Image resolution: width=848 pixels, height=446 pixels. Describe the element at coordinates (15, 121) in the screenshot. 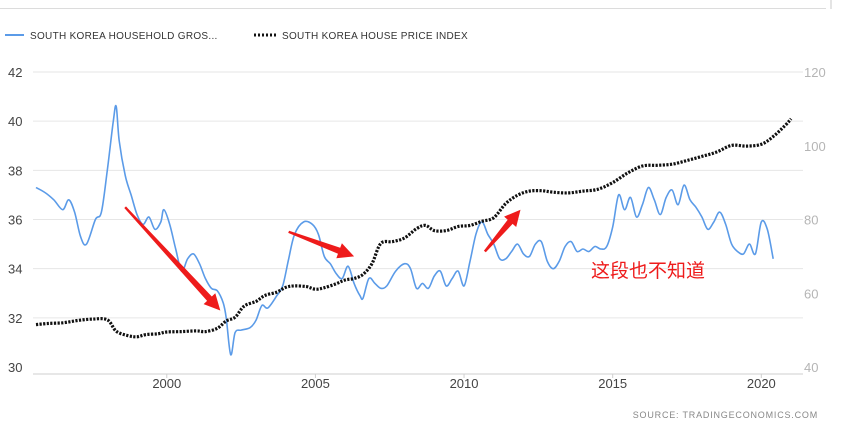

I see `left-tick-label: 40` at that location.